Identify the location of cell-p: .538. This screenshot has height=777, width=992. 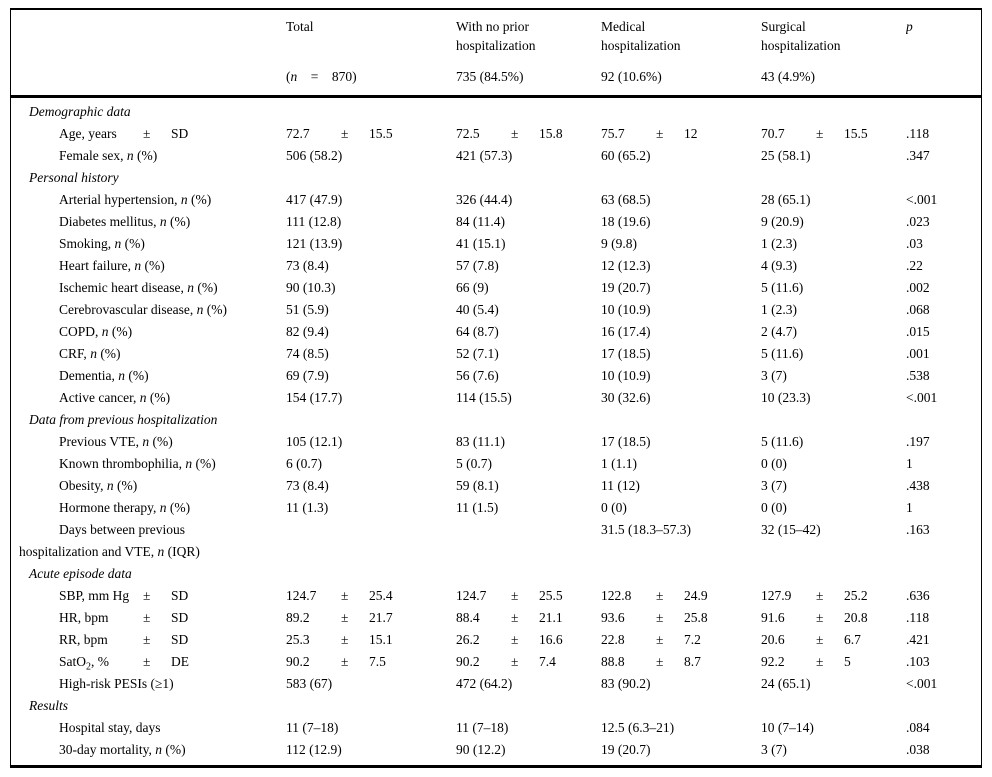
(918, 375).